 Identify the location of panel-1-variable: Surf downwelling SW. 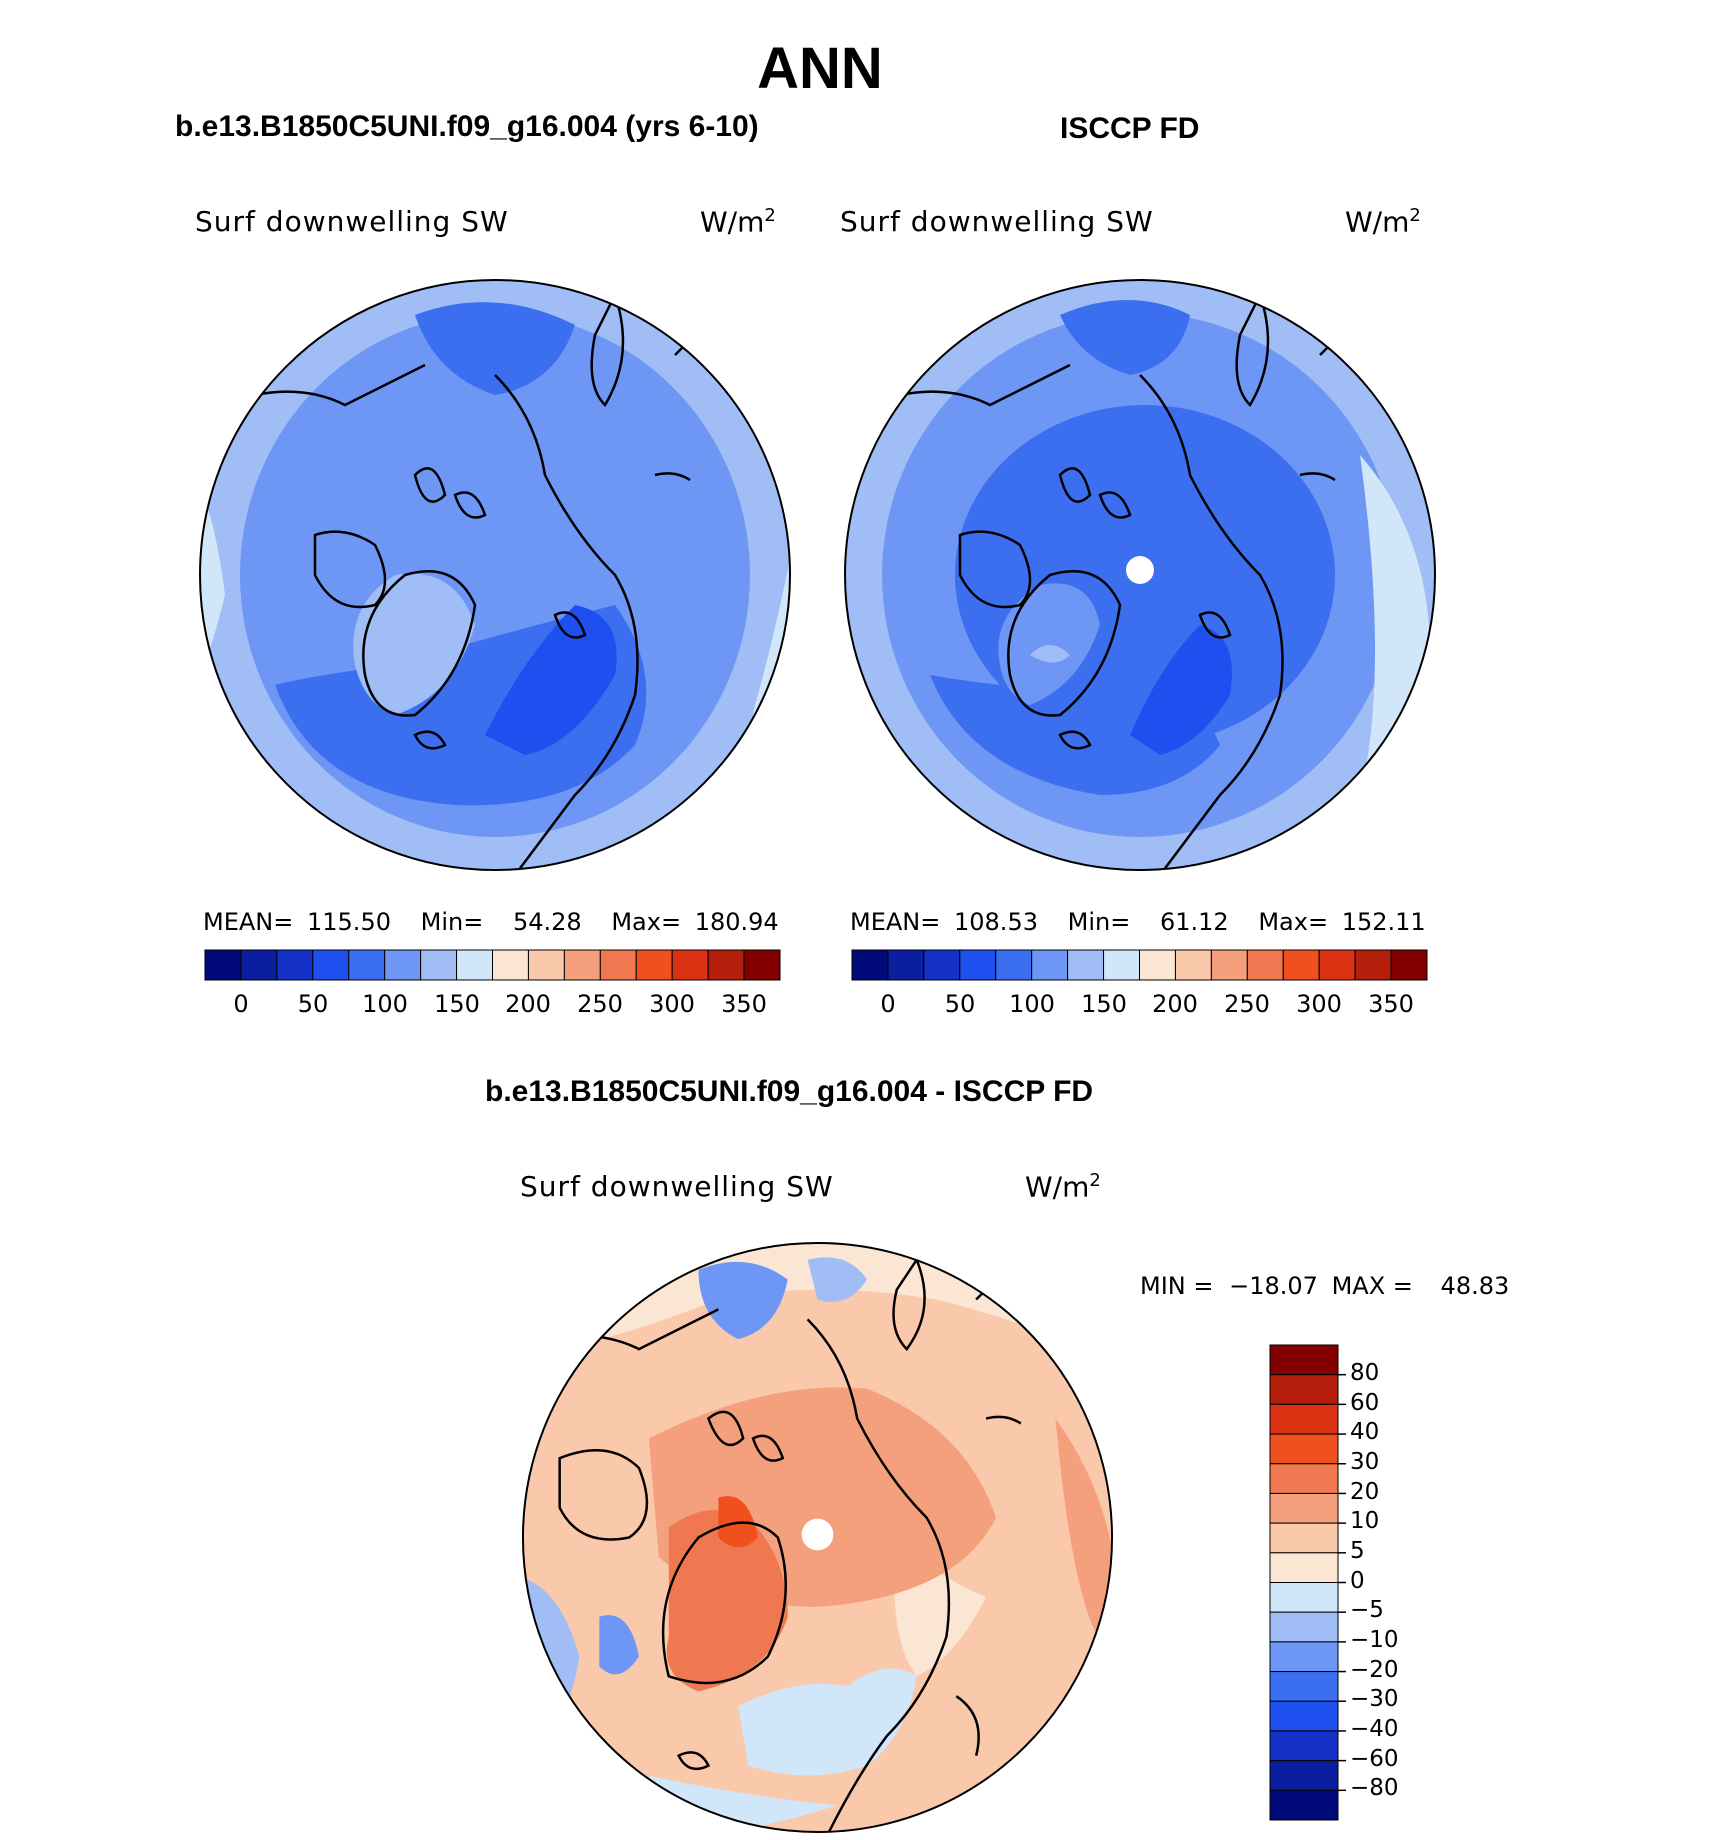
(352, 221).